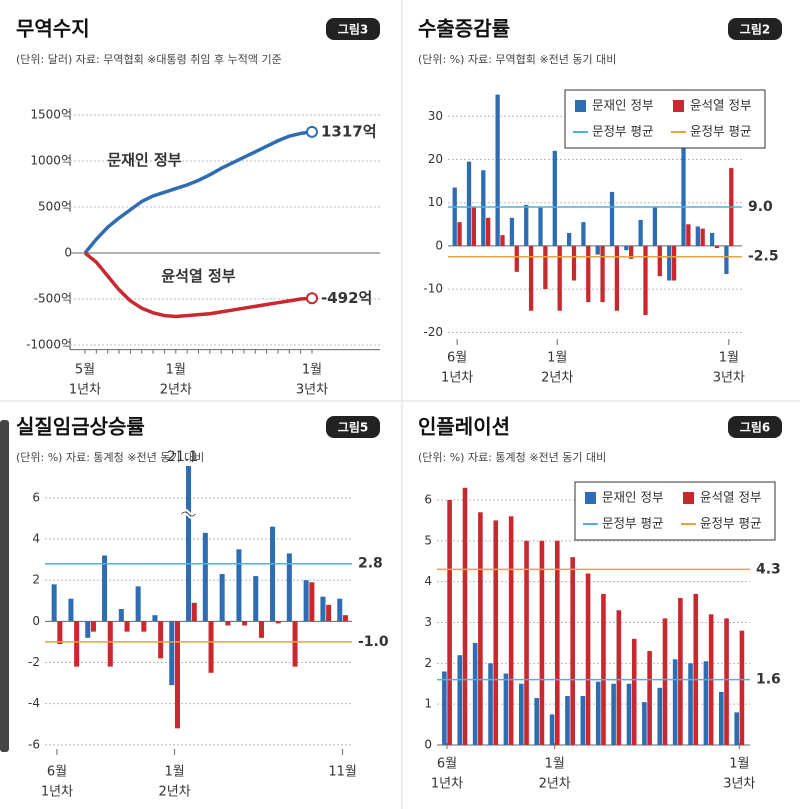 The height and width of the screenshot is (809, 800). I want to click on badge: 그림5, so click(353, 428).